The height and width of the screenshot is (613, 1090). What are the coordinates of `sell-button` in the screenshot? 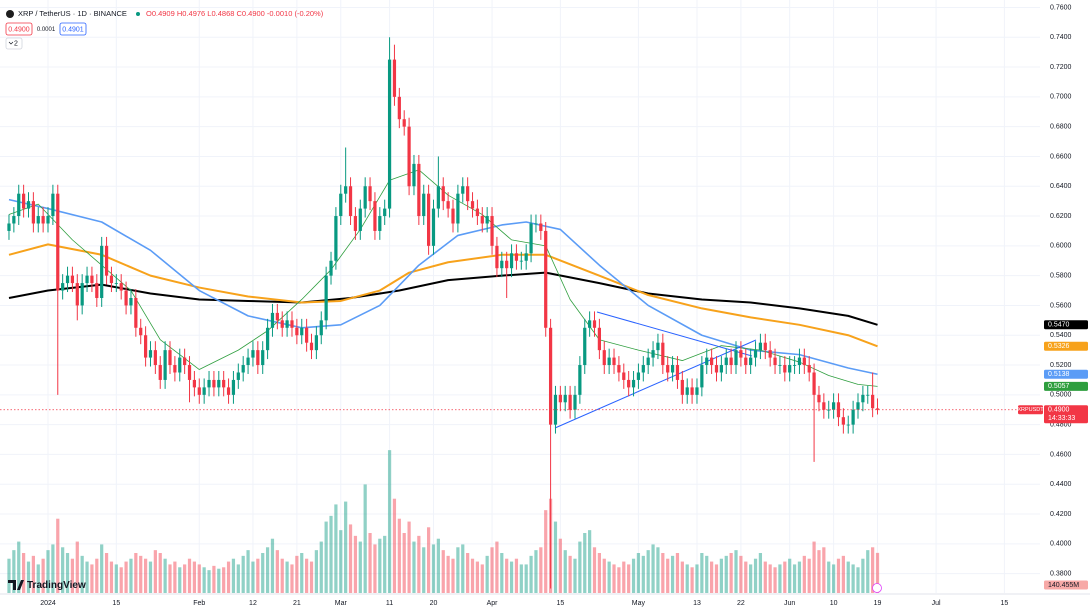 It's located at (19, 29).